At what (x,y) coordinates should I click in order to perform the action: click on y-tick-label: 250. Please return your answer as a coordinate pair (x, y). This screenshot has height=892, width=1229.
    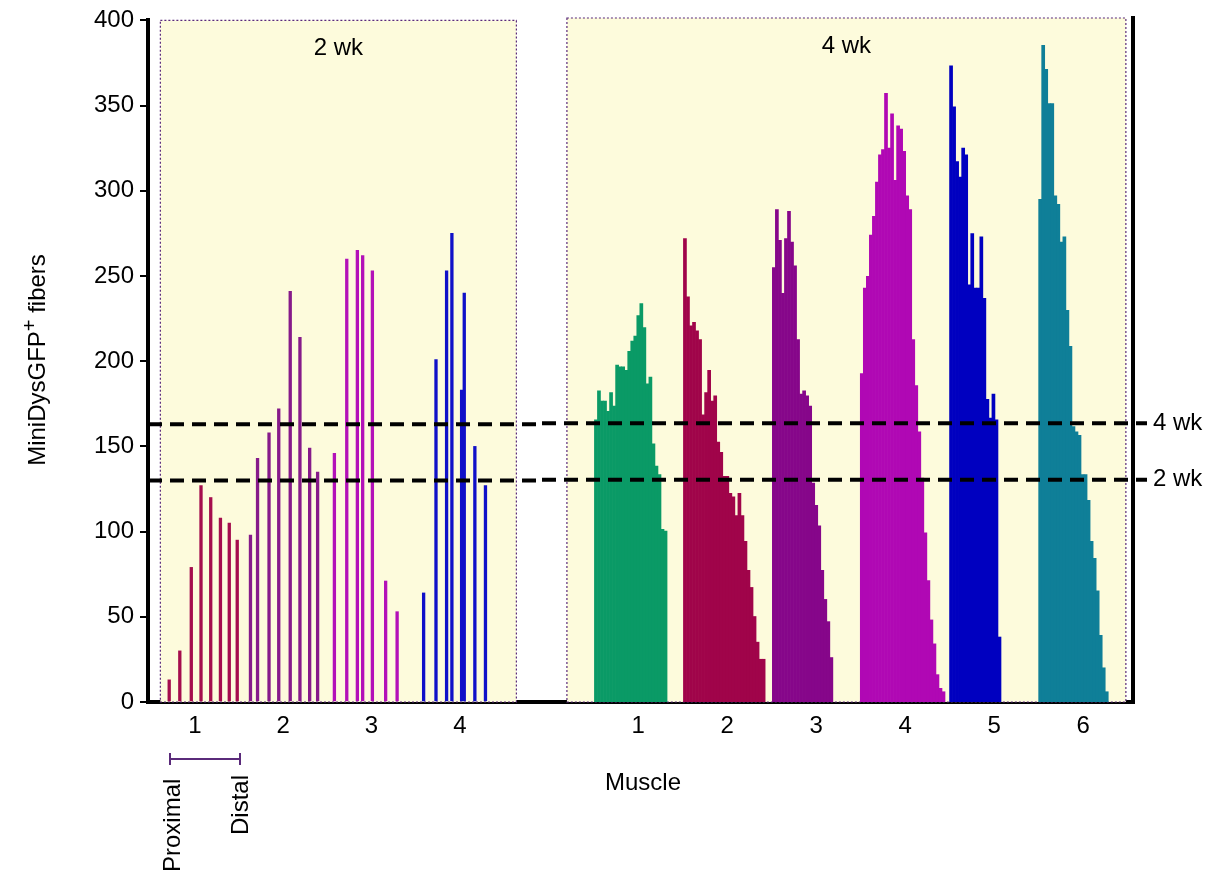
    Looking at the image, I should click on (113, 274).